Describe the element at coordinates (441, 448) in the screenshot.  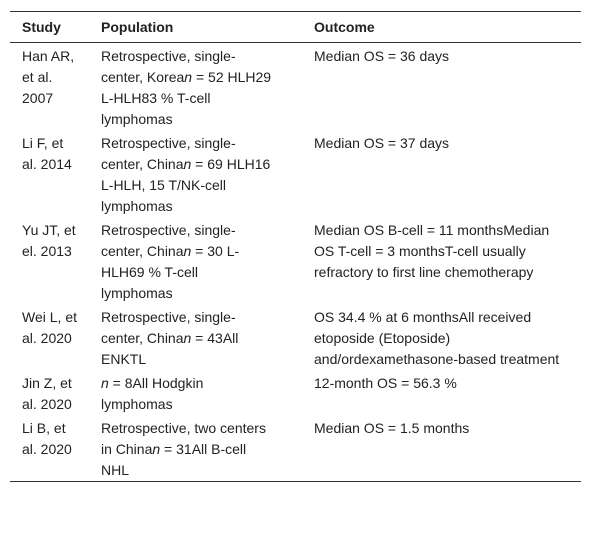
I see `table-cell: Median OS = 1.5 months` at that location.